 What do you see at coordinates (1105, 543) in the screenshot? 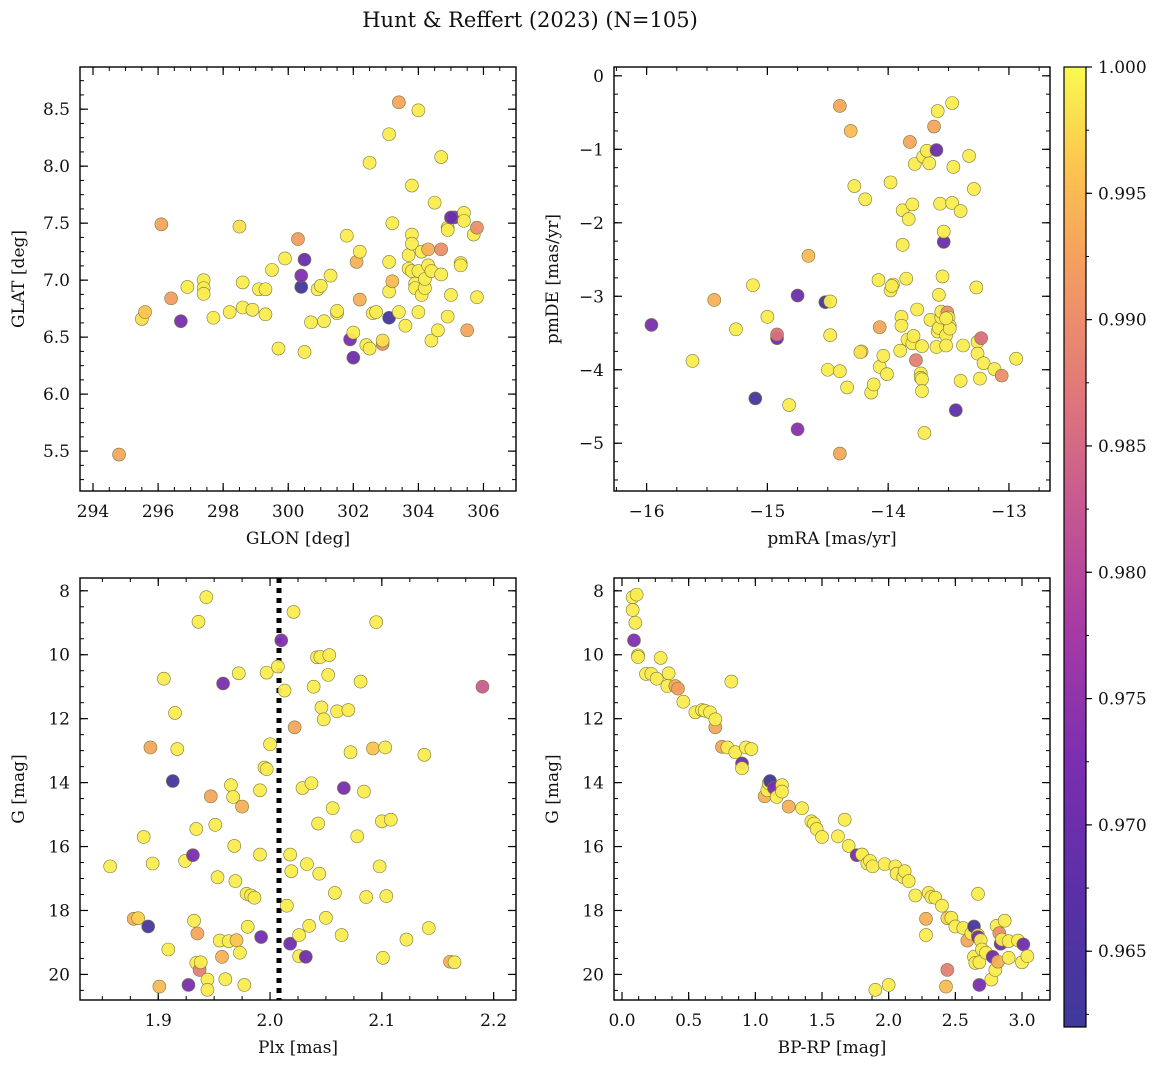
I see `colorbar: 0.965 0.970 0.975 0.980 0.985 0.990 0.995 1.000` at bounding box center [1105, 543].